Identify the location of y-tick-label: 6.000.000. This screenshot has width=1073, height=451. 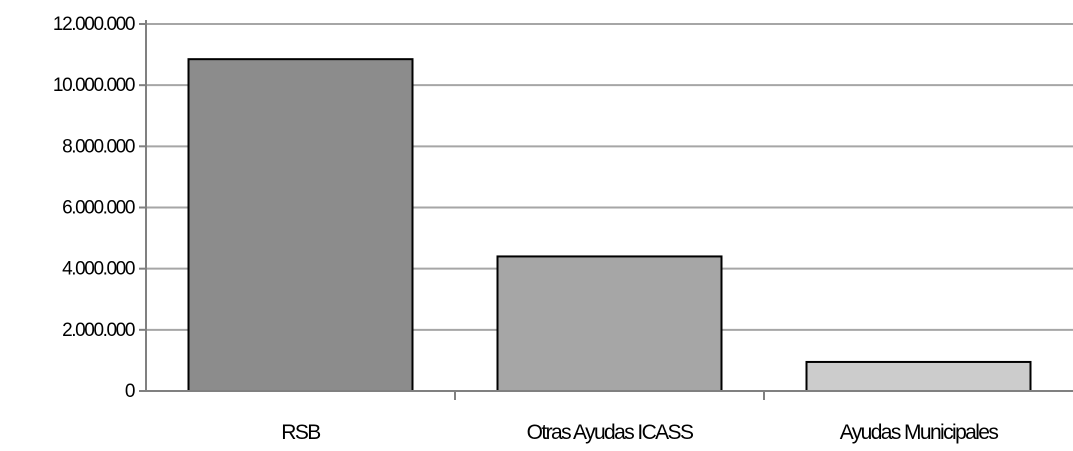
(98, 208).